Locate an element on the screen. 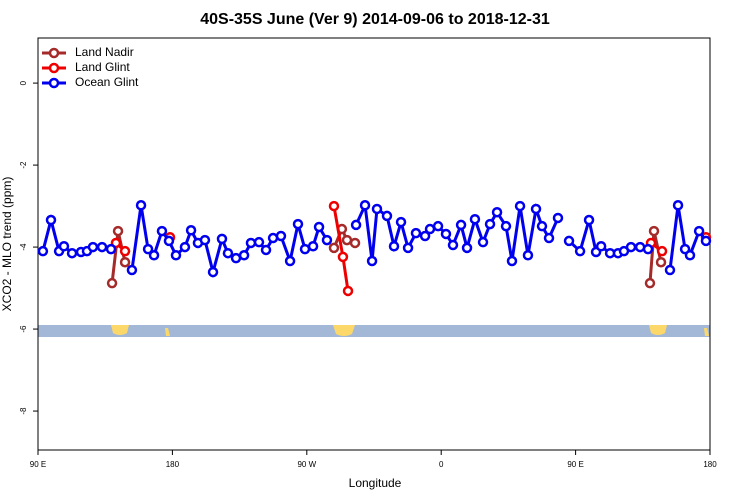  y-tick-label: 0 is located at coordinates (23, 82).